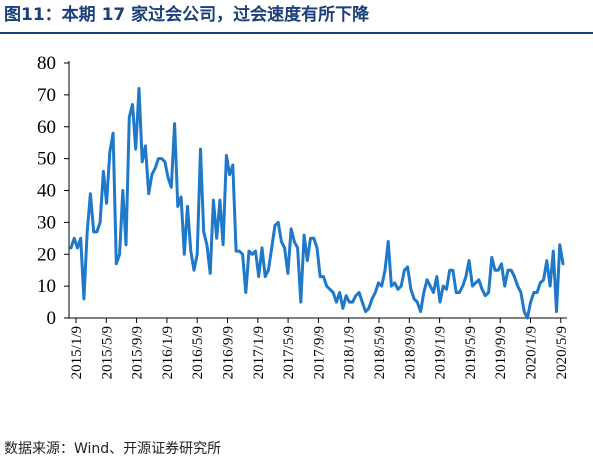 The height and width of the screenshot is (463, 593). Describe the element at coordinates (289, 352) in the screenshot. I see `x-tick-label: 2017/5/9` at that location.